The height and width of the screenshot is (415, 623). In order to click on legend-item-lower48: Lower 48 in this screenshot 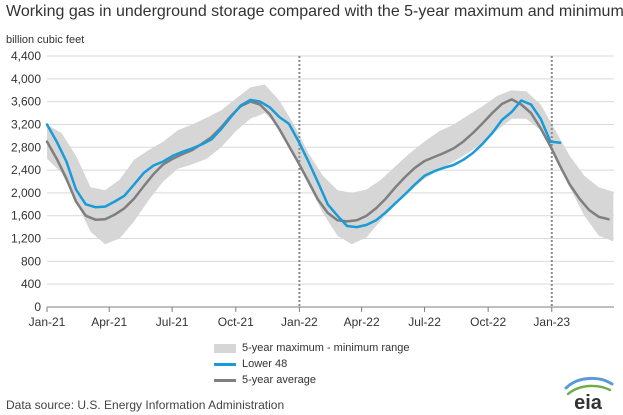, I will do `click(311, 364)`.